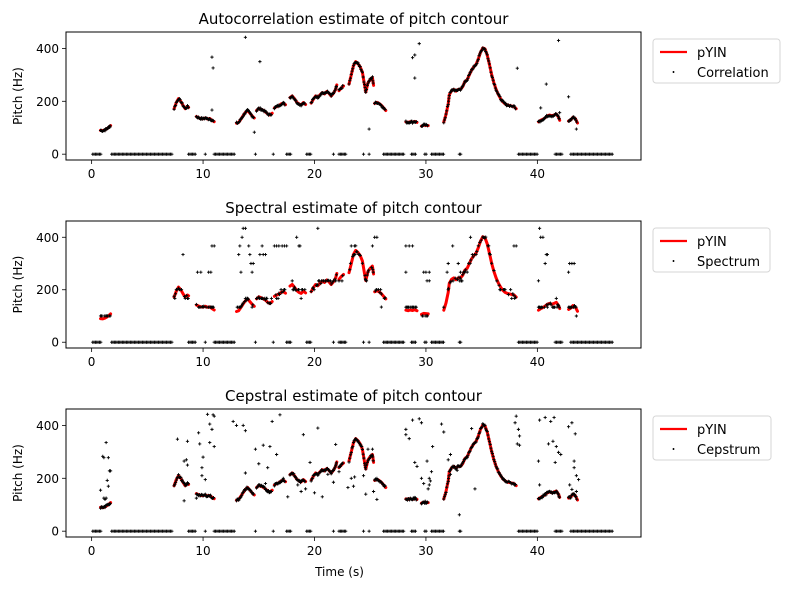 The image size is (789, 590). What do you see at coordinates (673, 72) in the screenshot?
I see `legend-marker-swatch` at bounding box center [673, 72].